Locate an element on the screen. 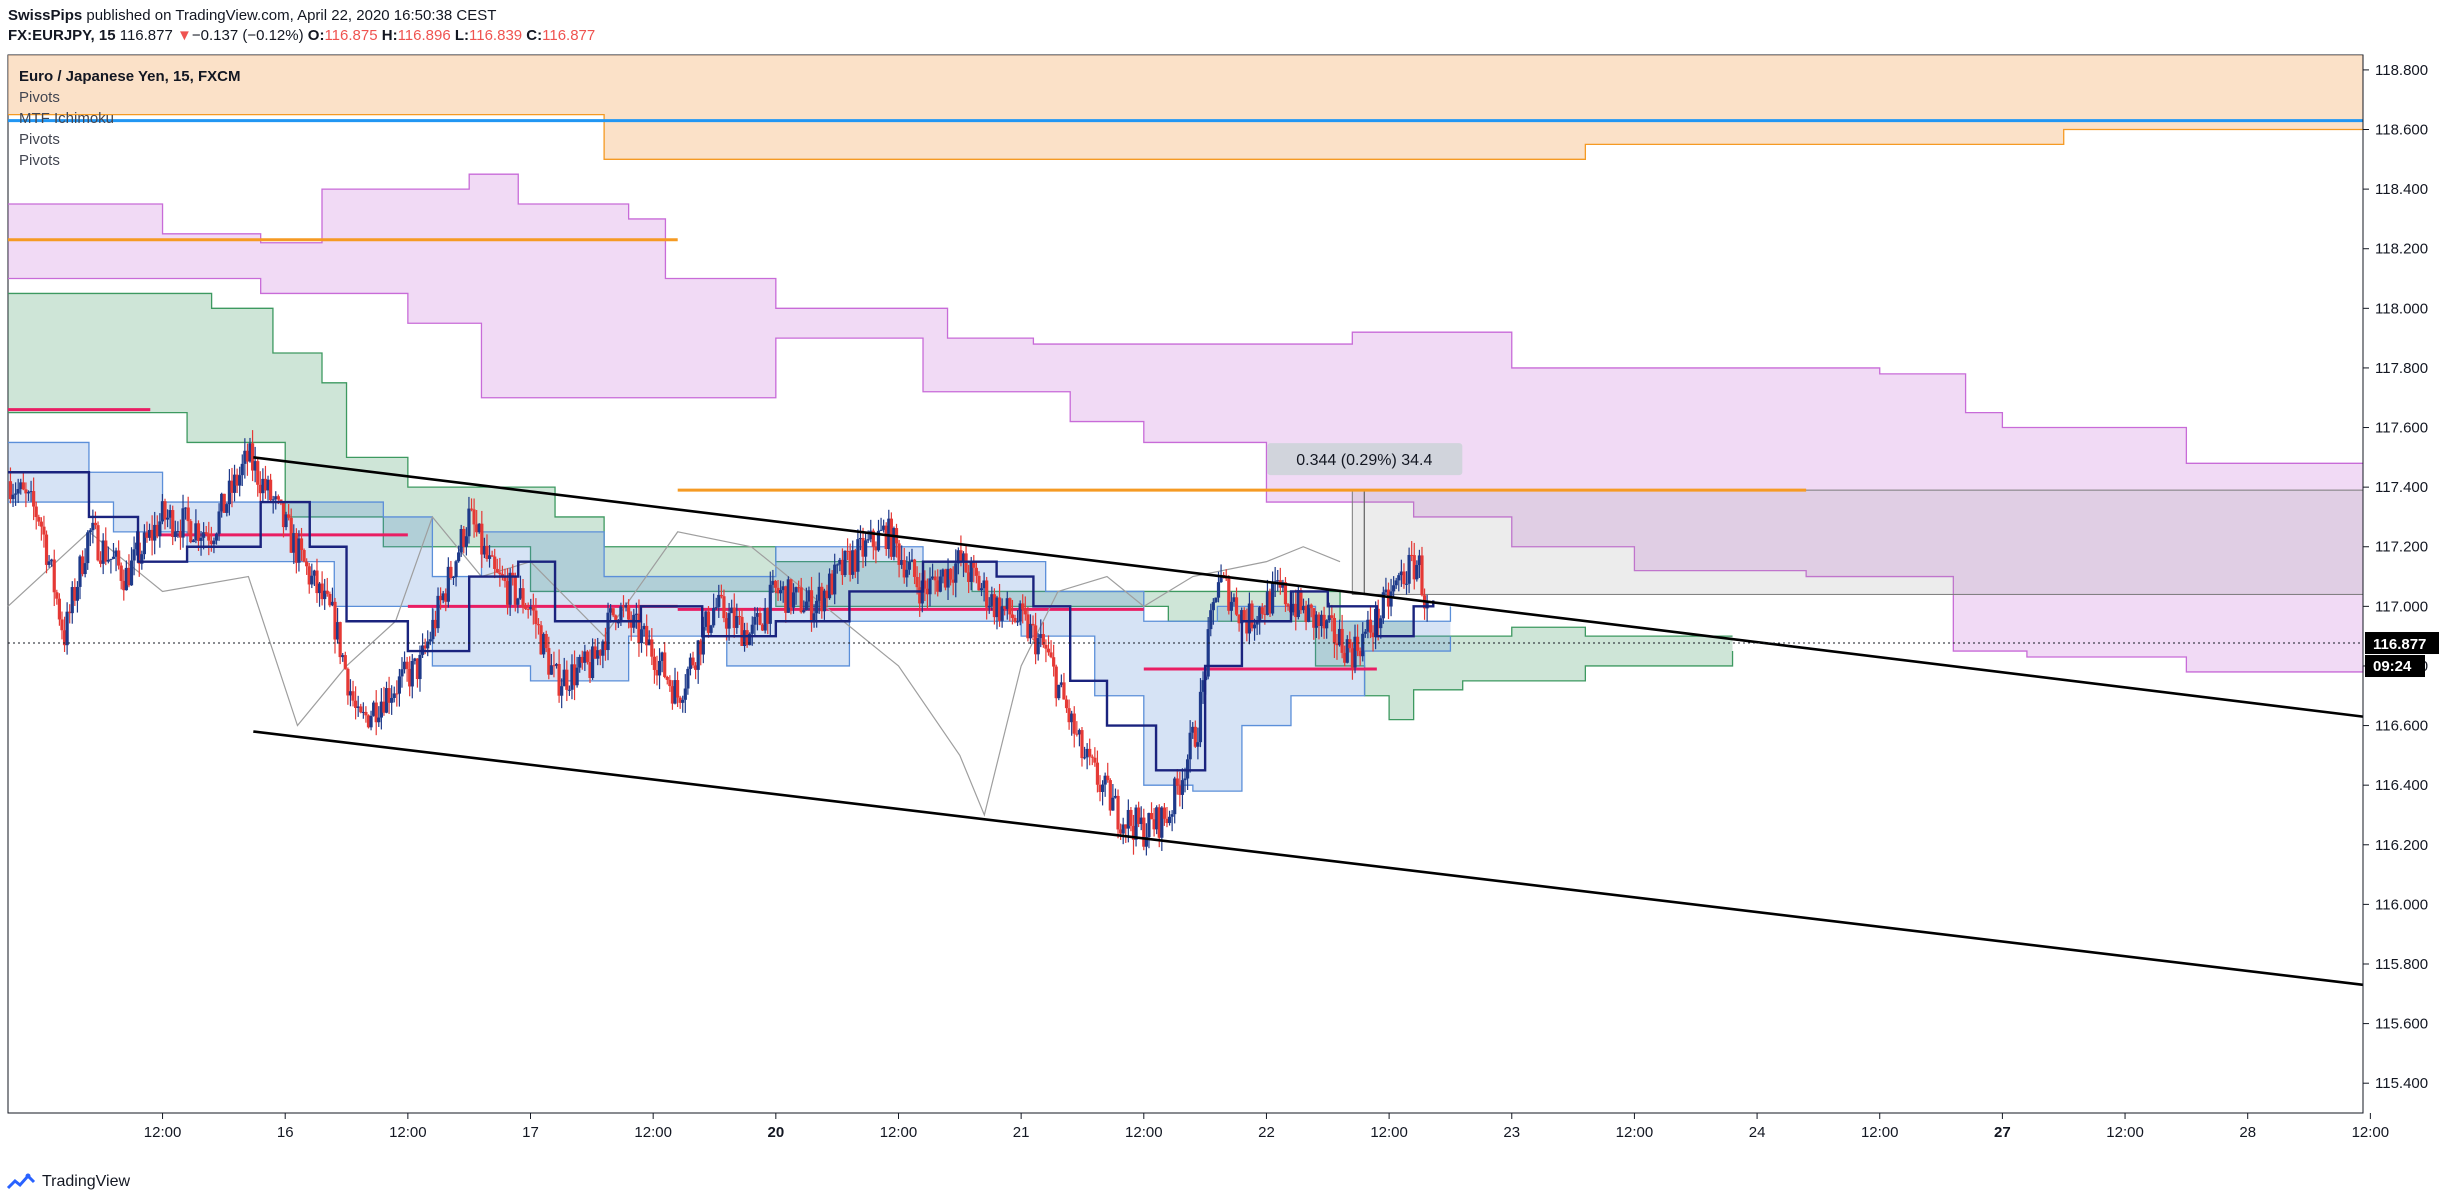 This screenshot has height=1196, width=2445. legend-pivots-2: Pivots is located at coordinates (39, 139).